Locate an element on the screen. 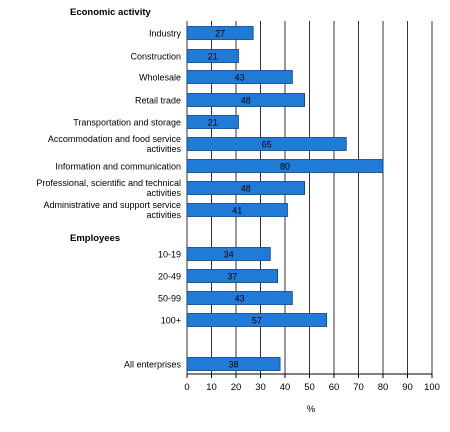  category-label: All enterprises is located at coordinates (153, 365).